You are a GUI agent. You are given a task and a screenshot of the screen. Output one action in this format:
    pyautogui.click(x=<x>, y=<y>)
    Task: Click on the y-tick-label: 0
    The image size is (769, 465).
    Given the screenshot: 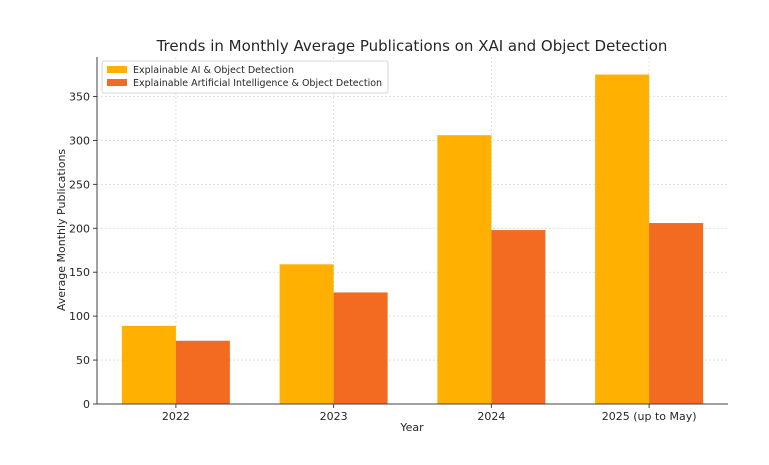 What is the action you would take?
    pyautogui.click(x=86, y=404)
    